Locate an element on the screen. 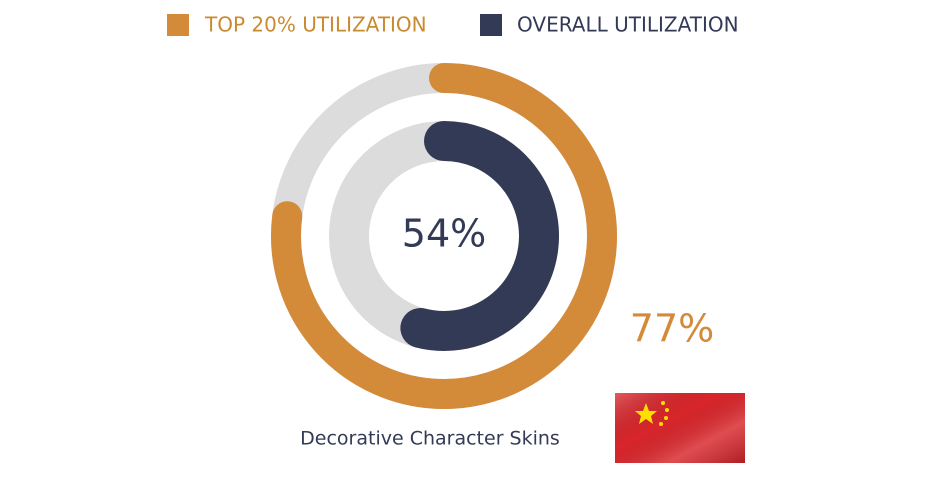  value-label: 54% is located at coordinates (444, 234).